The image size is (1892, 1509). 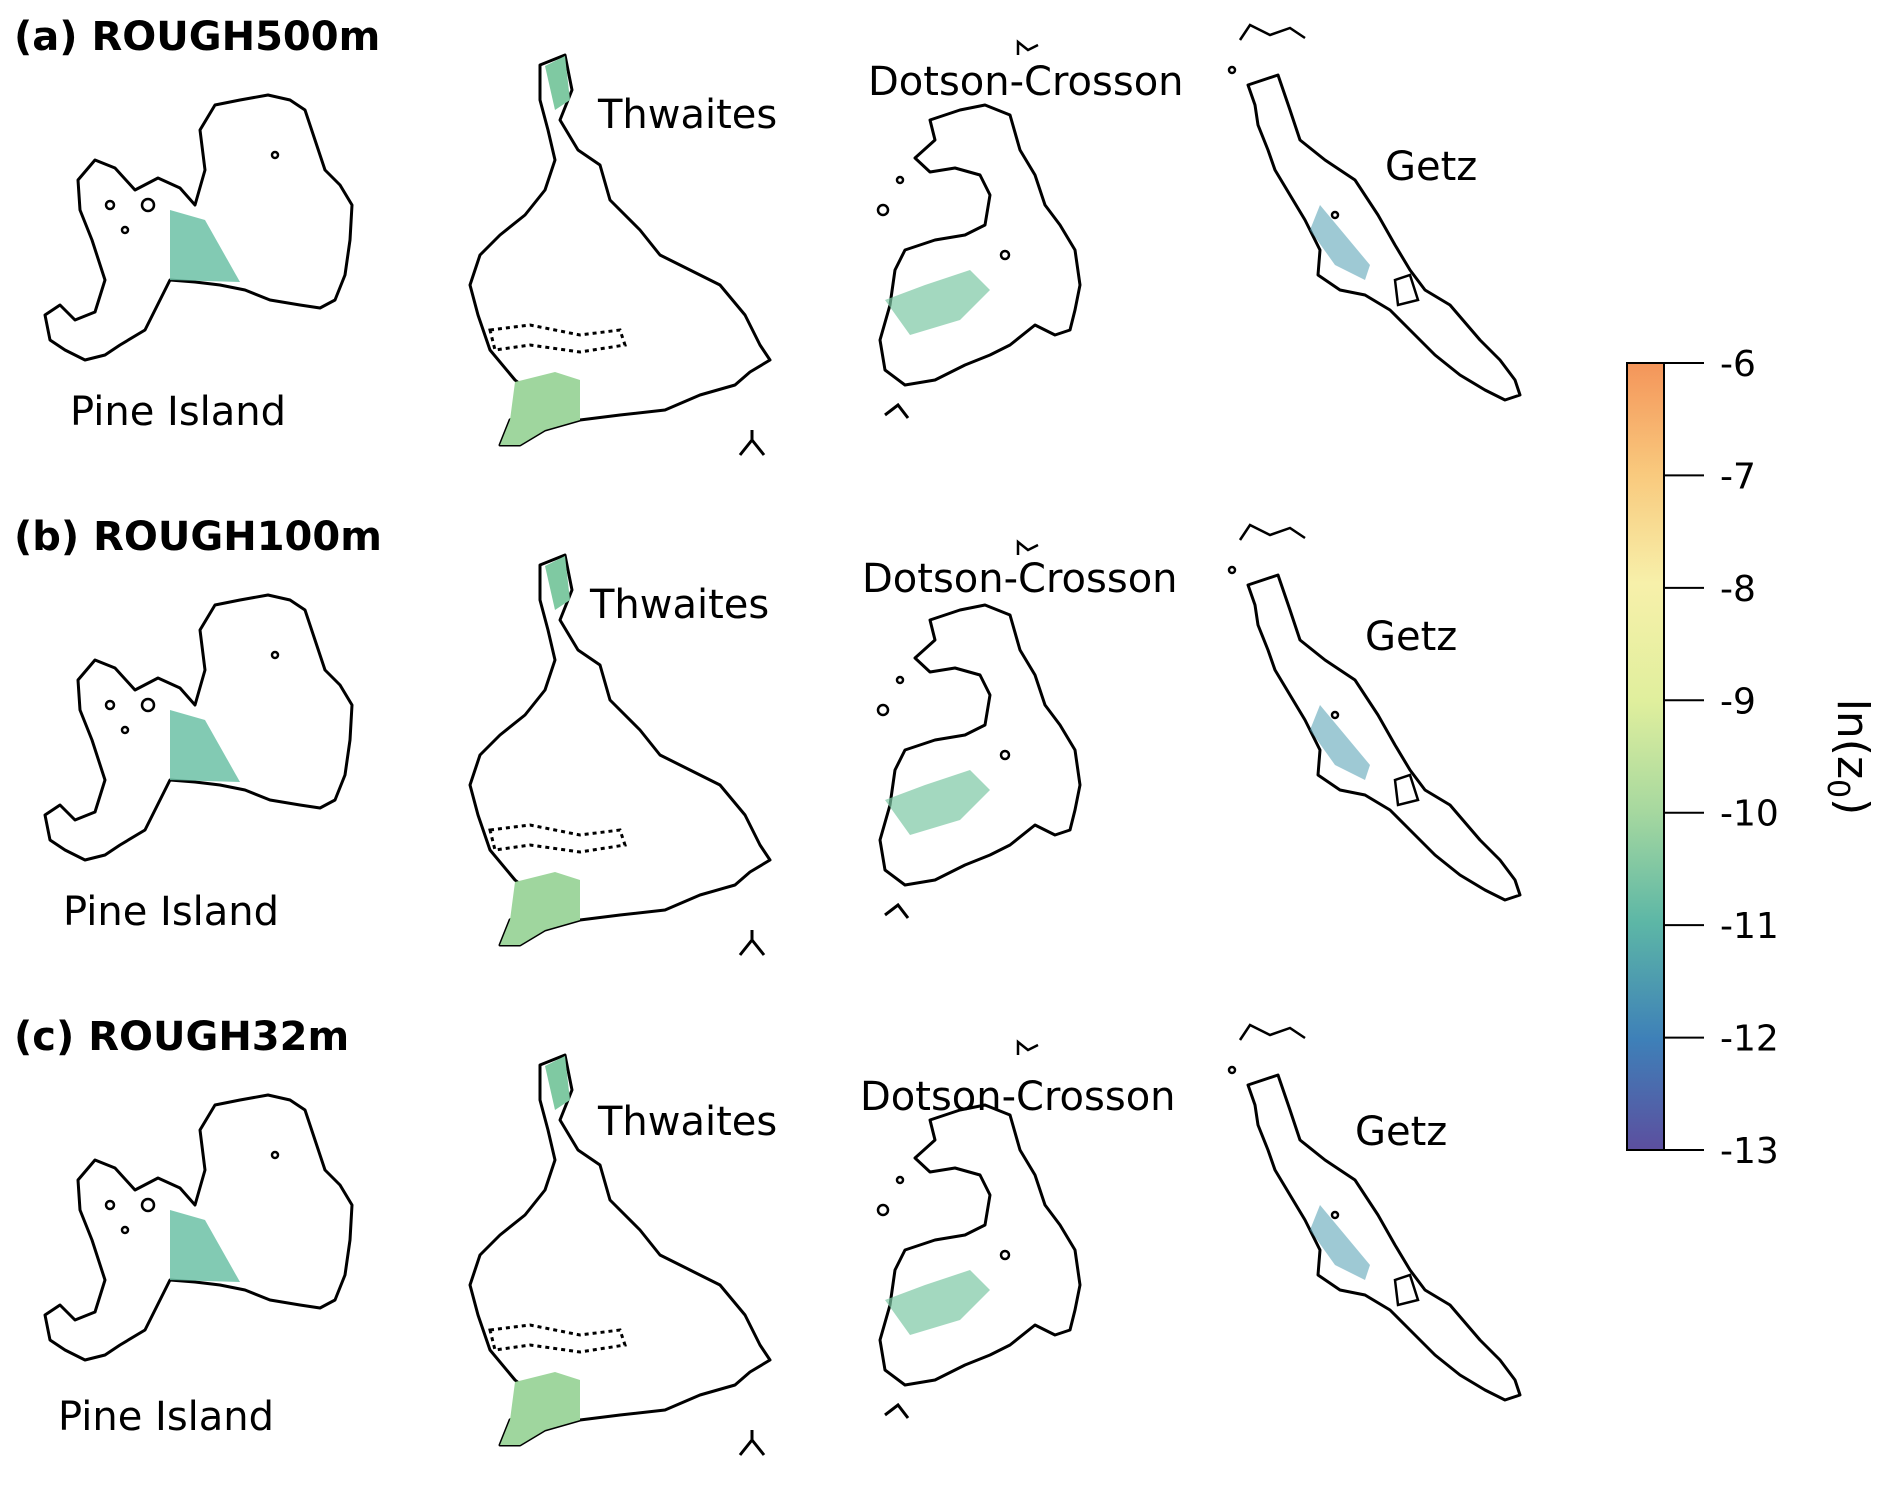 I want to click on colorbar-tick-label: -10, so click(x=1749, y=814).